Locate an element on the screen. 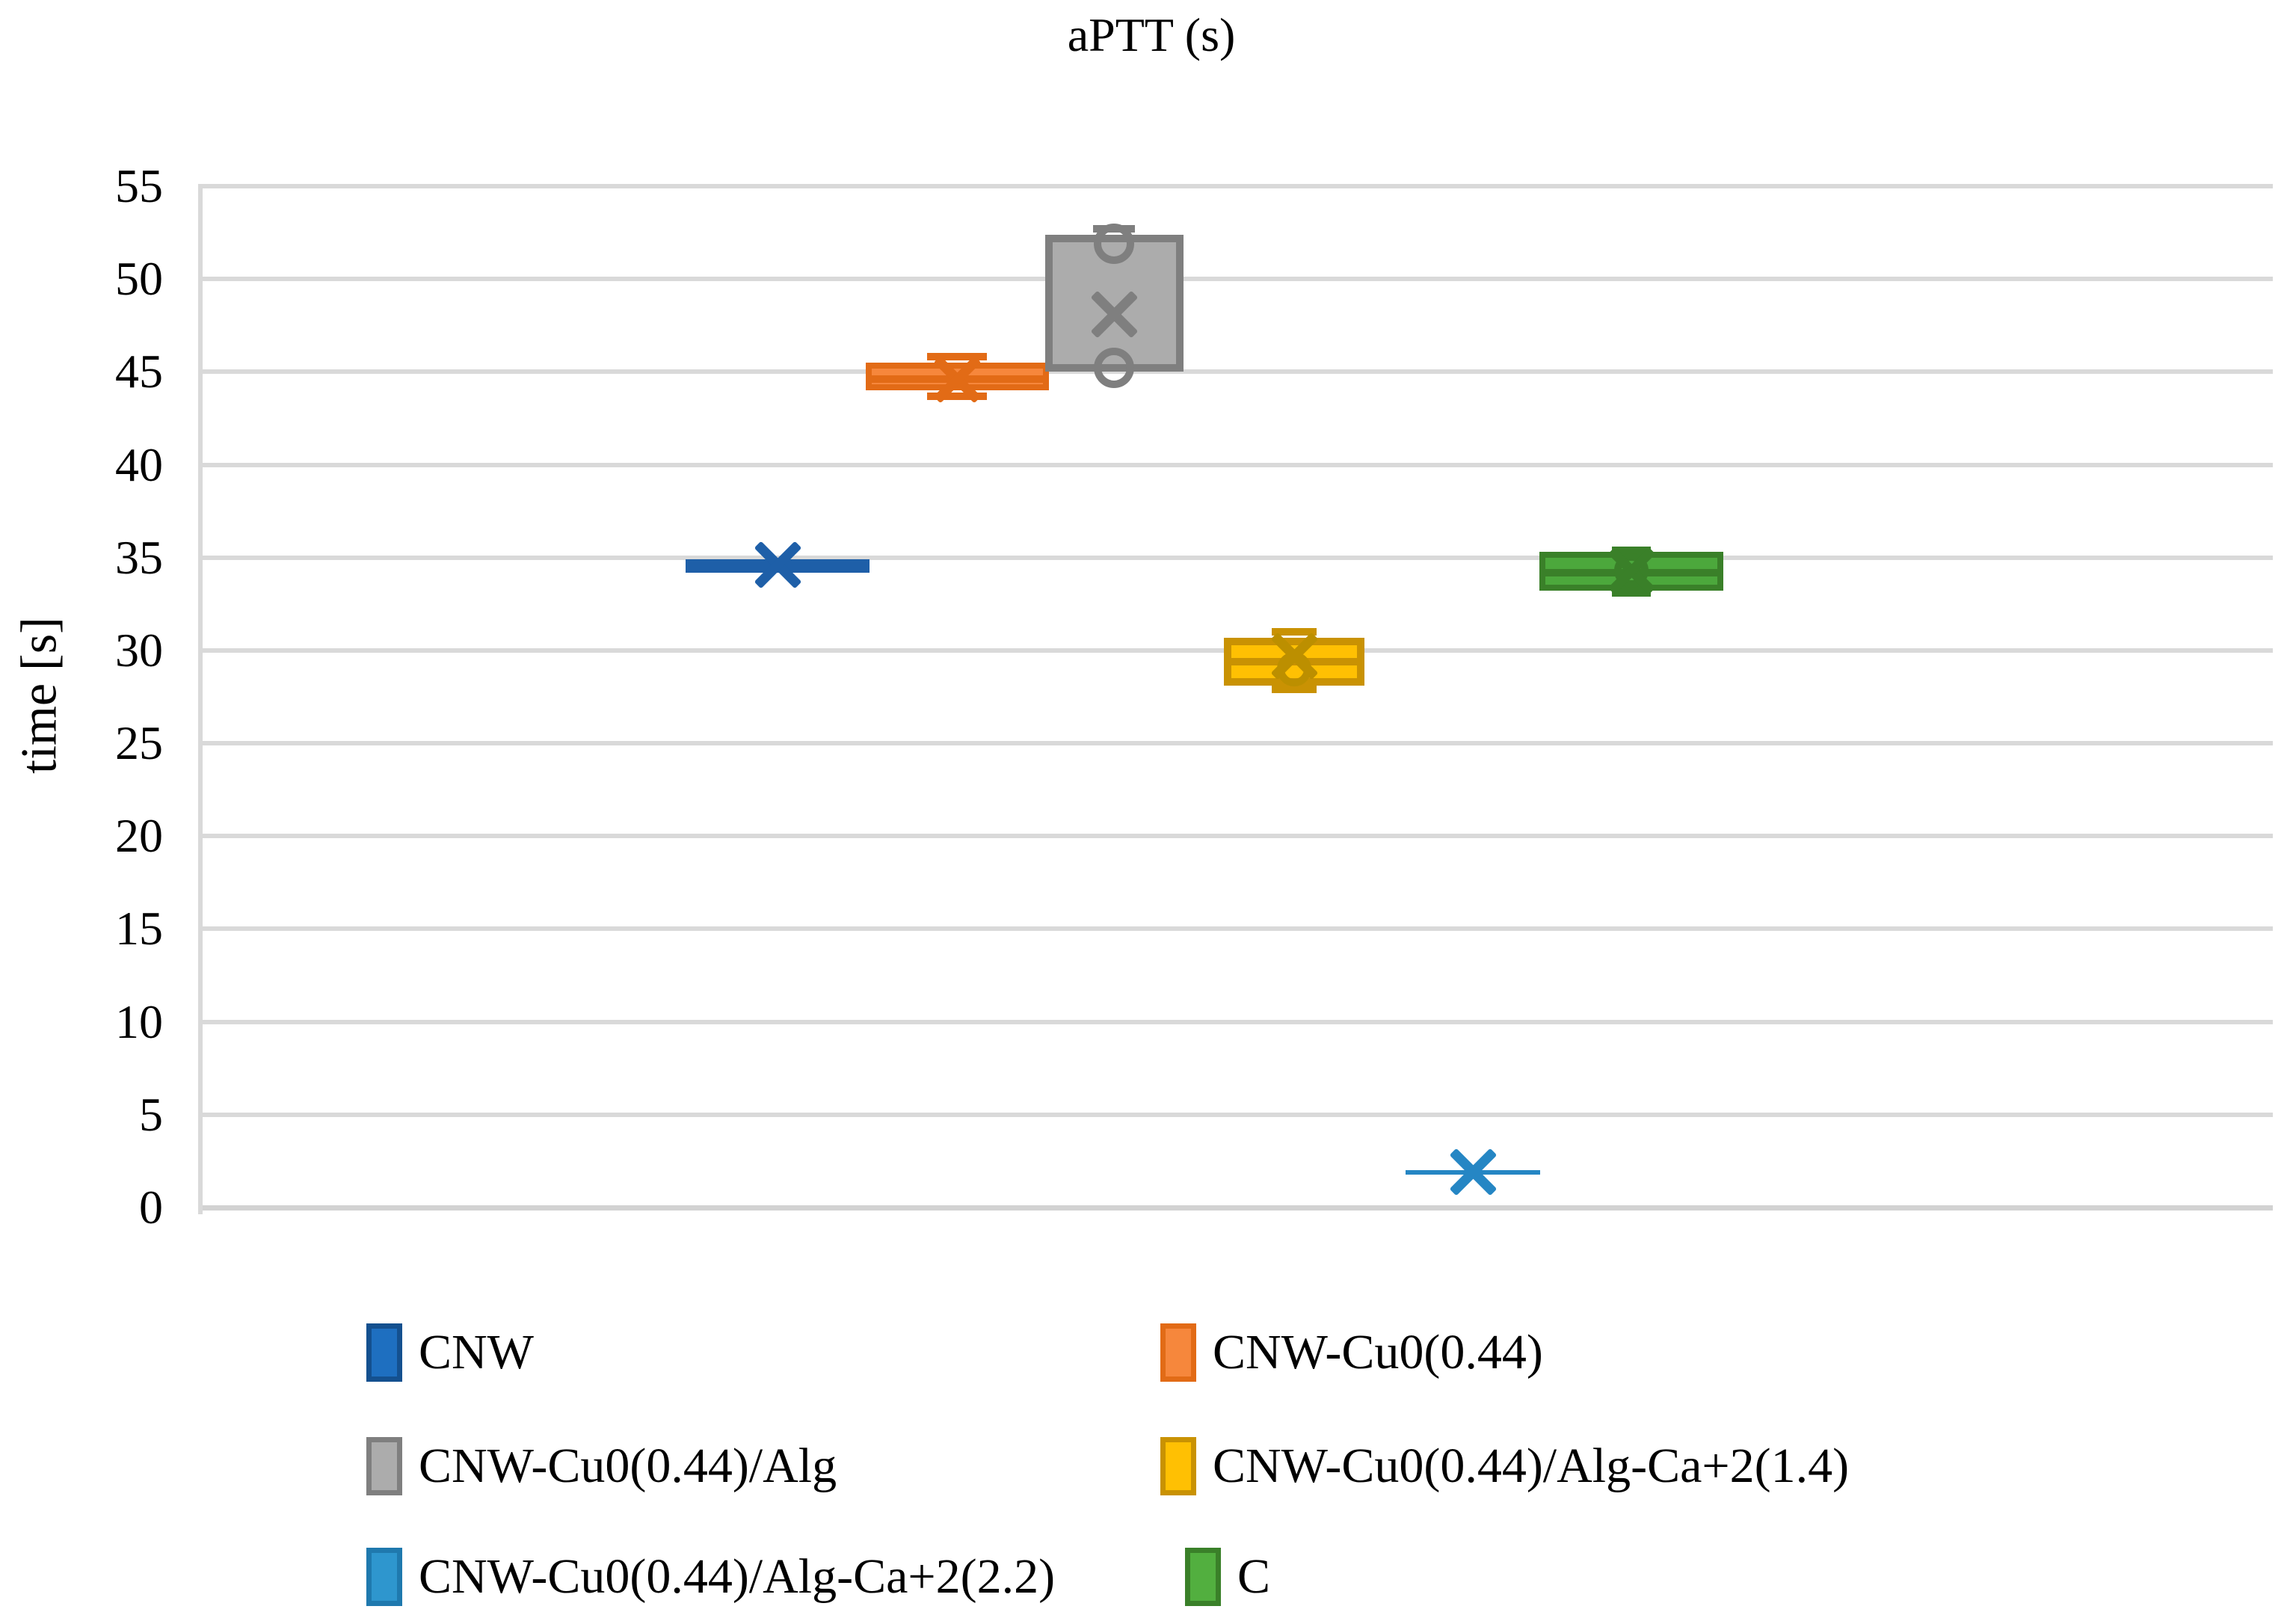 The image size is (2296, 1621). y-tick-label: 25 is located at coordinates (139, 743).